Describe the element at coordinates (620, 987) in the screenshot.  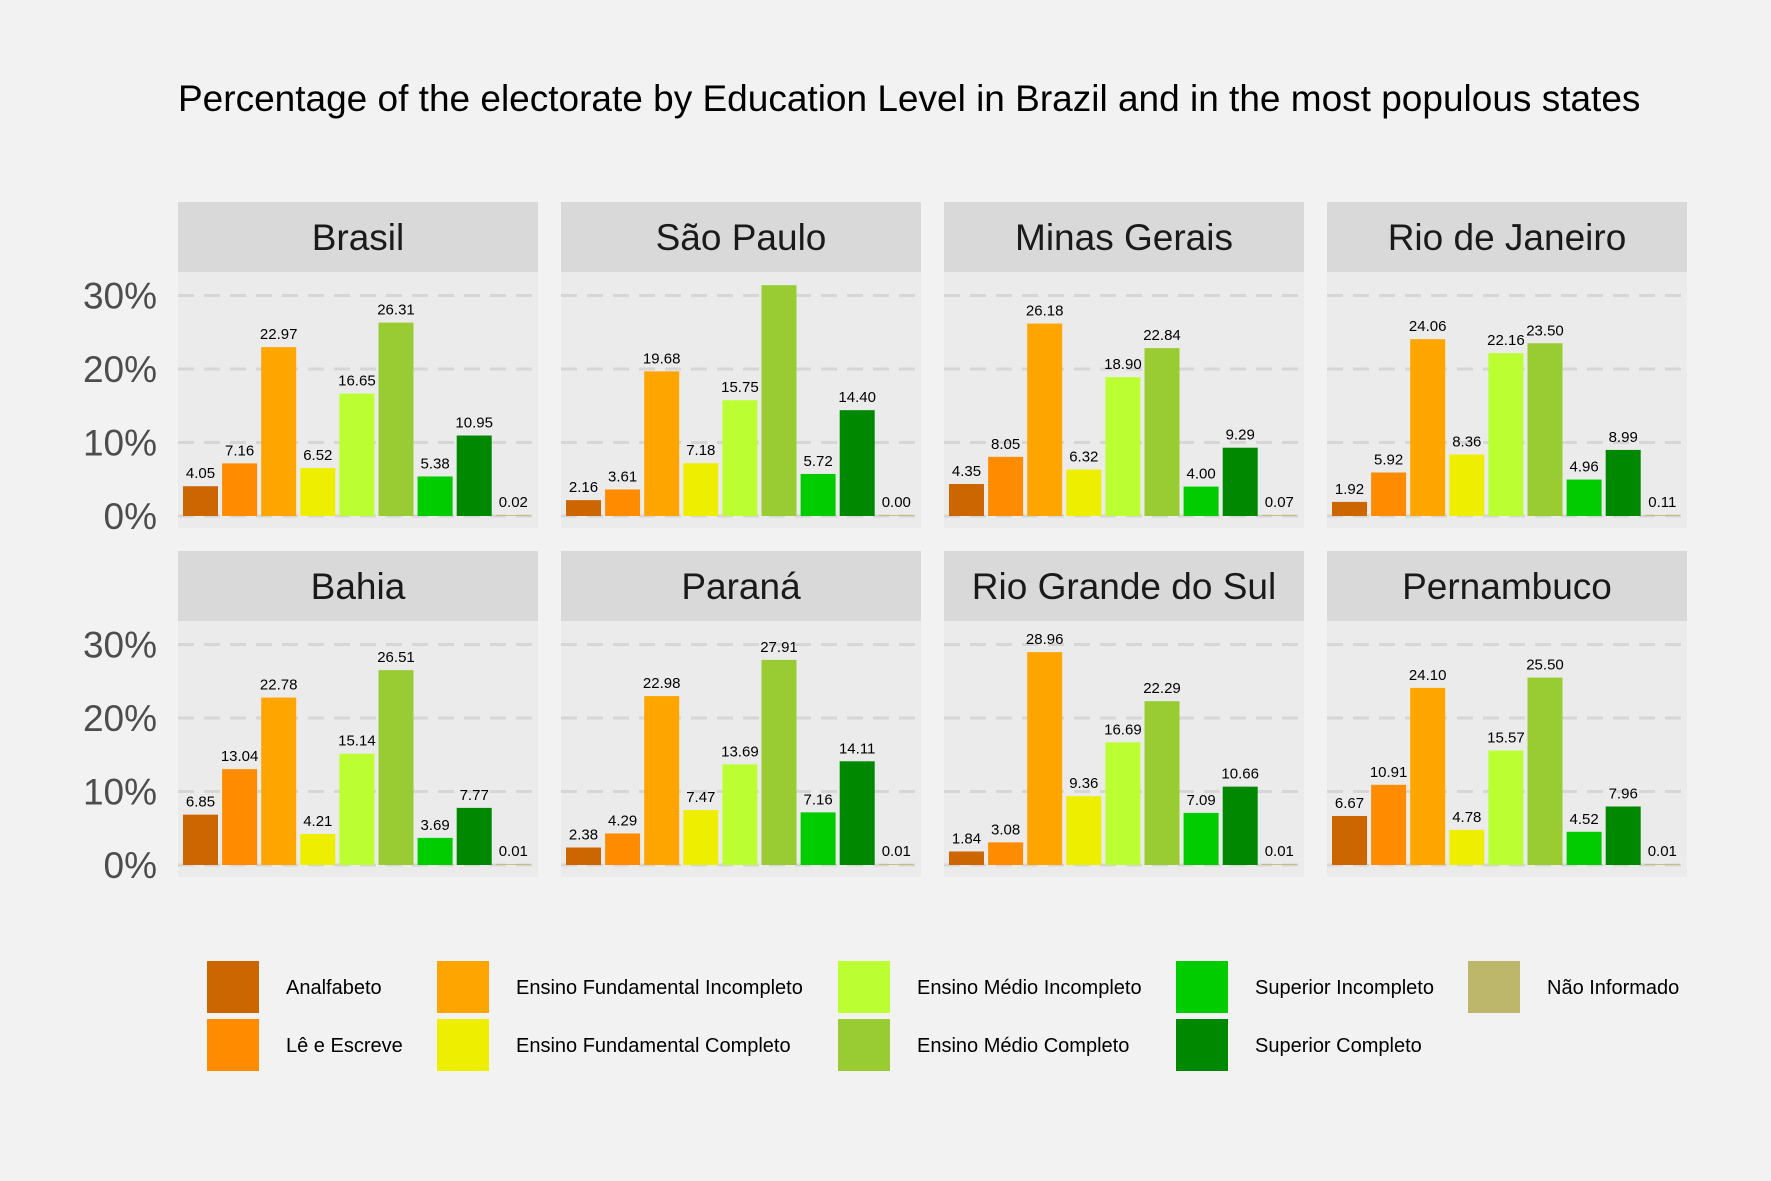
I see `legend-item-ensino-fundamental-incompleto: Ensino Fundamental Incompleto` at that location.